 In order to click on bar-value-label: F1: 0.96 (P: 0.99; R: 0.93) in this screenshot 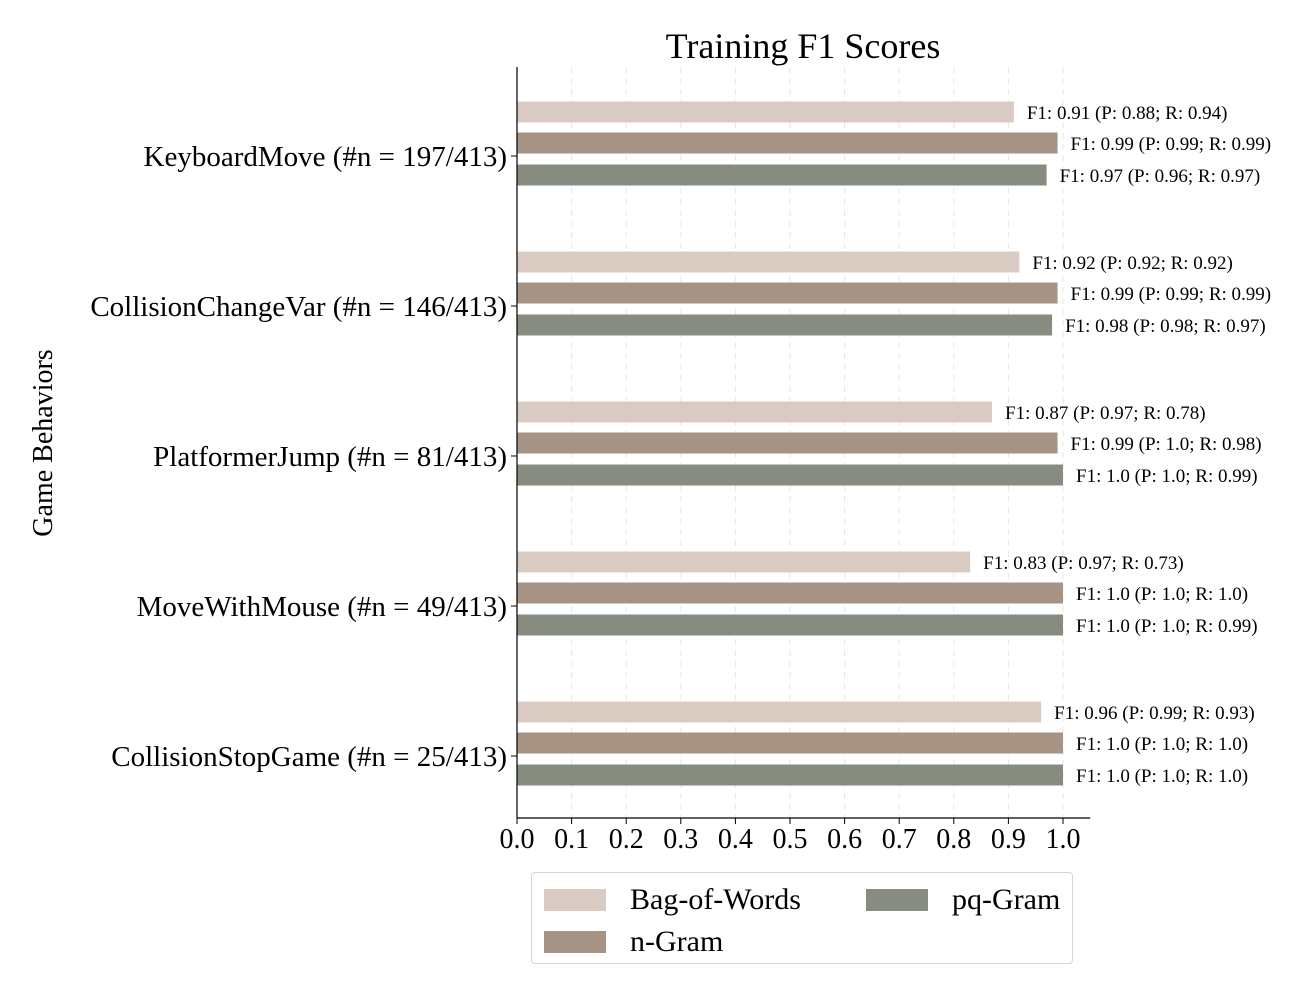, I will do `click(1154, 713)`.